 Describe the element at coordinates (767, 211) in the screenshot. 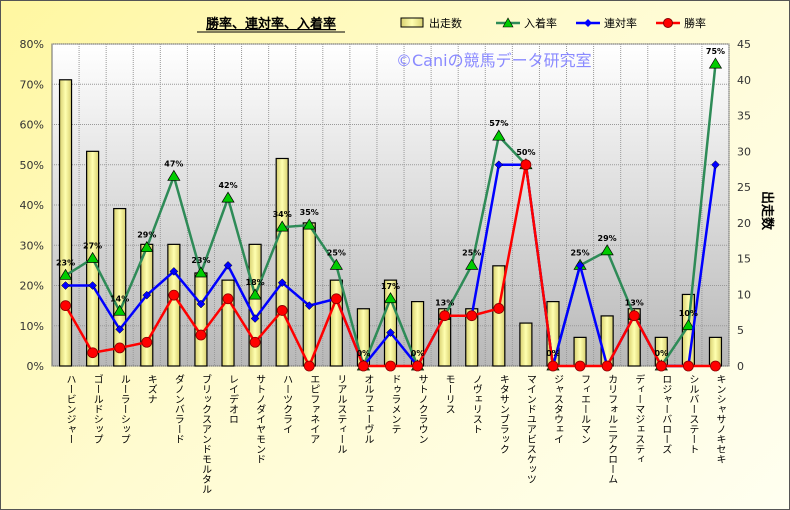

I see `right-axis-label: 出走数` at that location.